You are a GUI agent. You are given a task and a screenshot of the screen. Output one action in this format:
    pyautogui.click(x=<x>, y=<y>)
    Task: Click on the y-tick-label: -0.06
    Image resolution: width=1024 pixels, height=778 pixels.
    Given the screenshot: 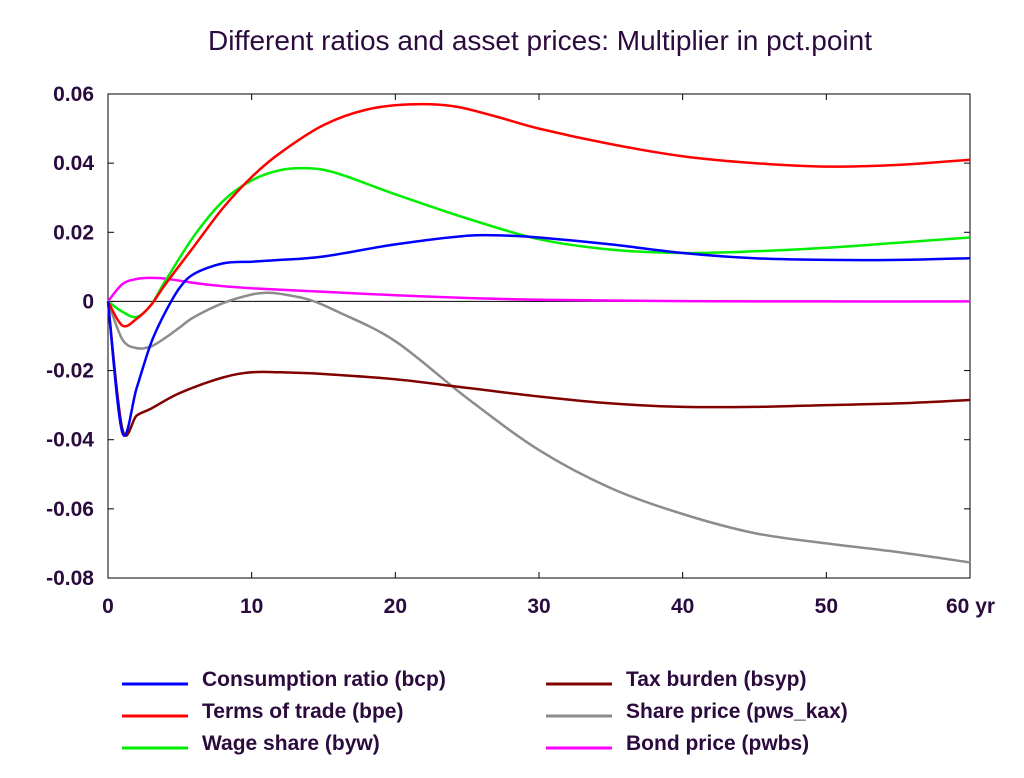 What is the action you would take?
    pyautogui.click(x=70, y=509)
    